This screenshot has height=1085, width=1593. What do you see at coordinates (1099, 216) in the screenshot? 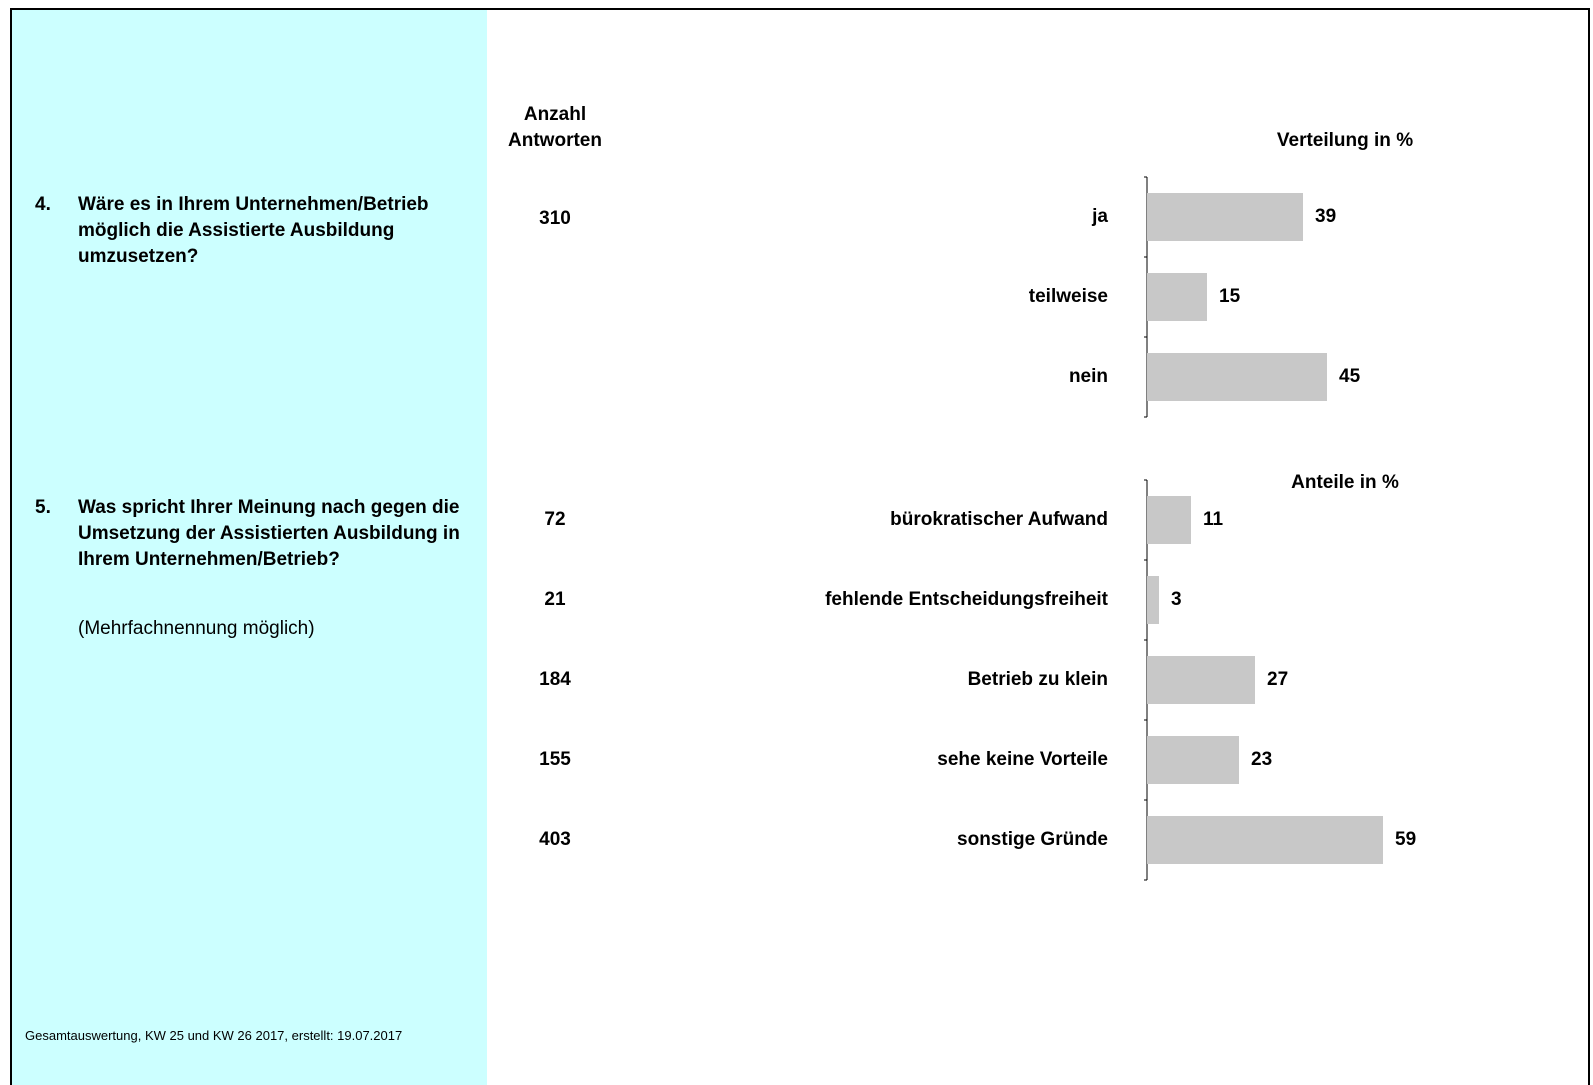
I see `category-label: ja` at bounding box center [1099, 216].